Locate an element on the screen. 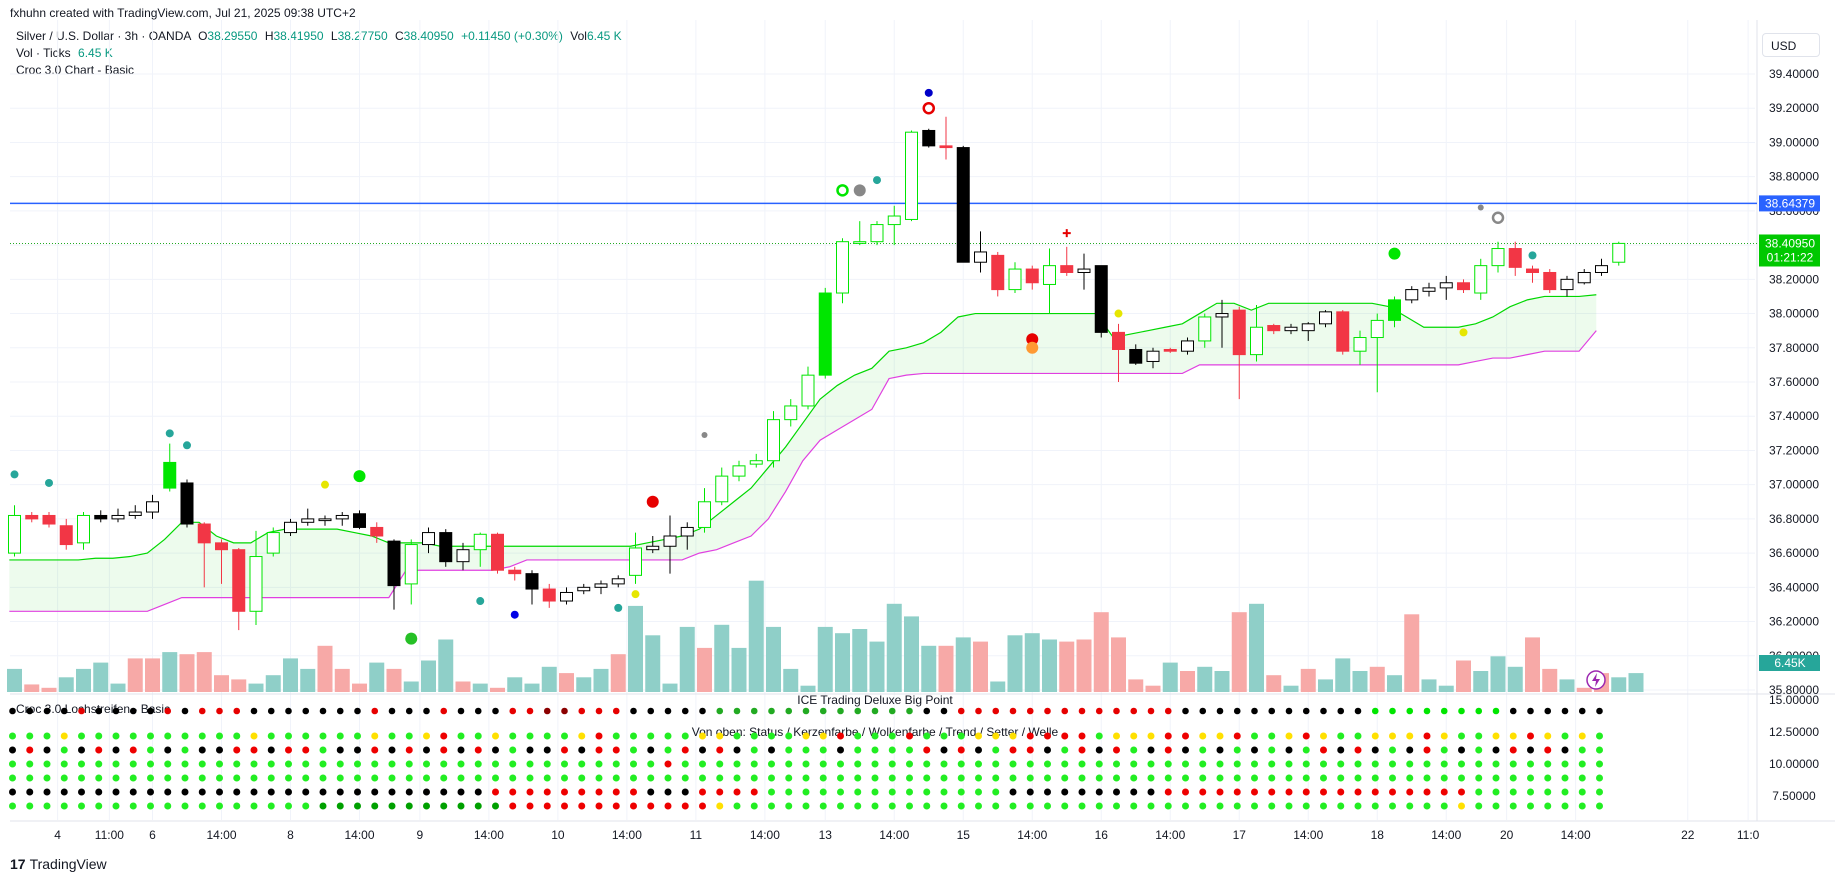 This screenshot has height=884, width=1835. price-tick-label: 36.40000 is located at coordinates (1794, 587).